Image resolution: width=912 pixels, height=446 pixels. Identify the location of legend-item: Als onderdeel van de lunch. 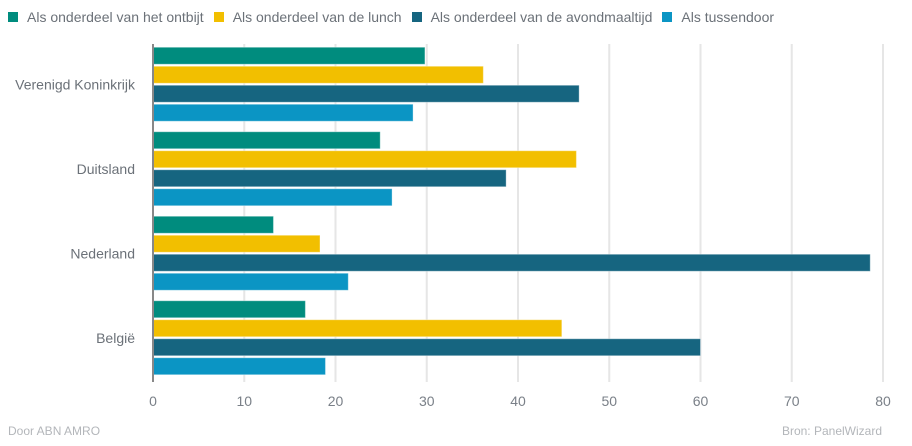
(307, 17).